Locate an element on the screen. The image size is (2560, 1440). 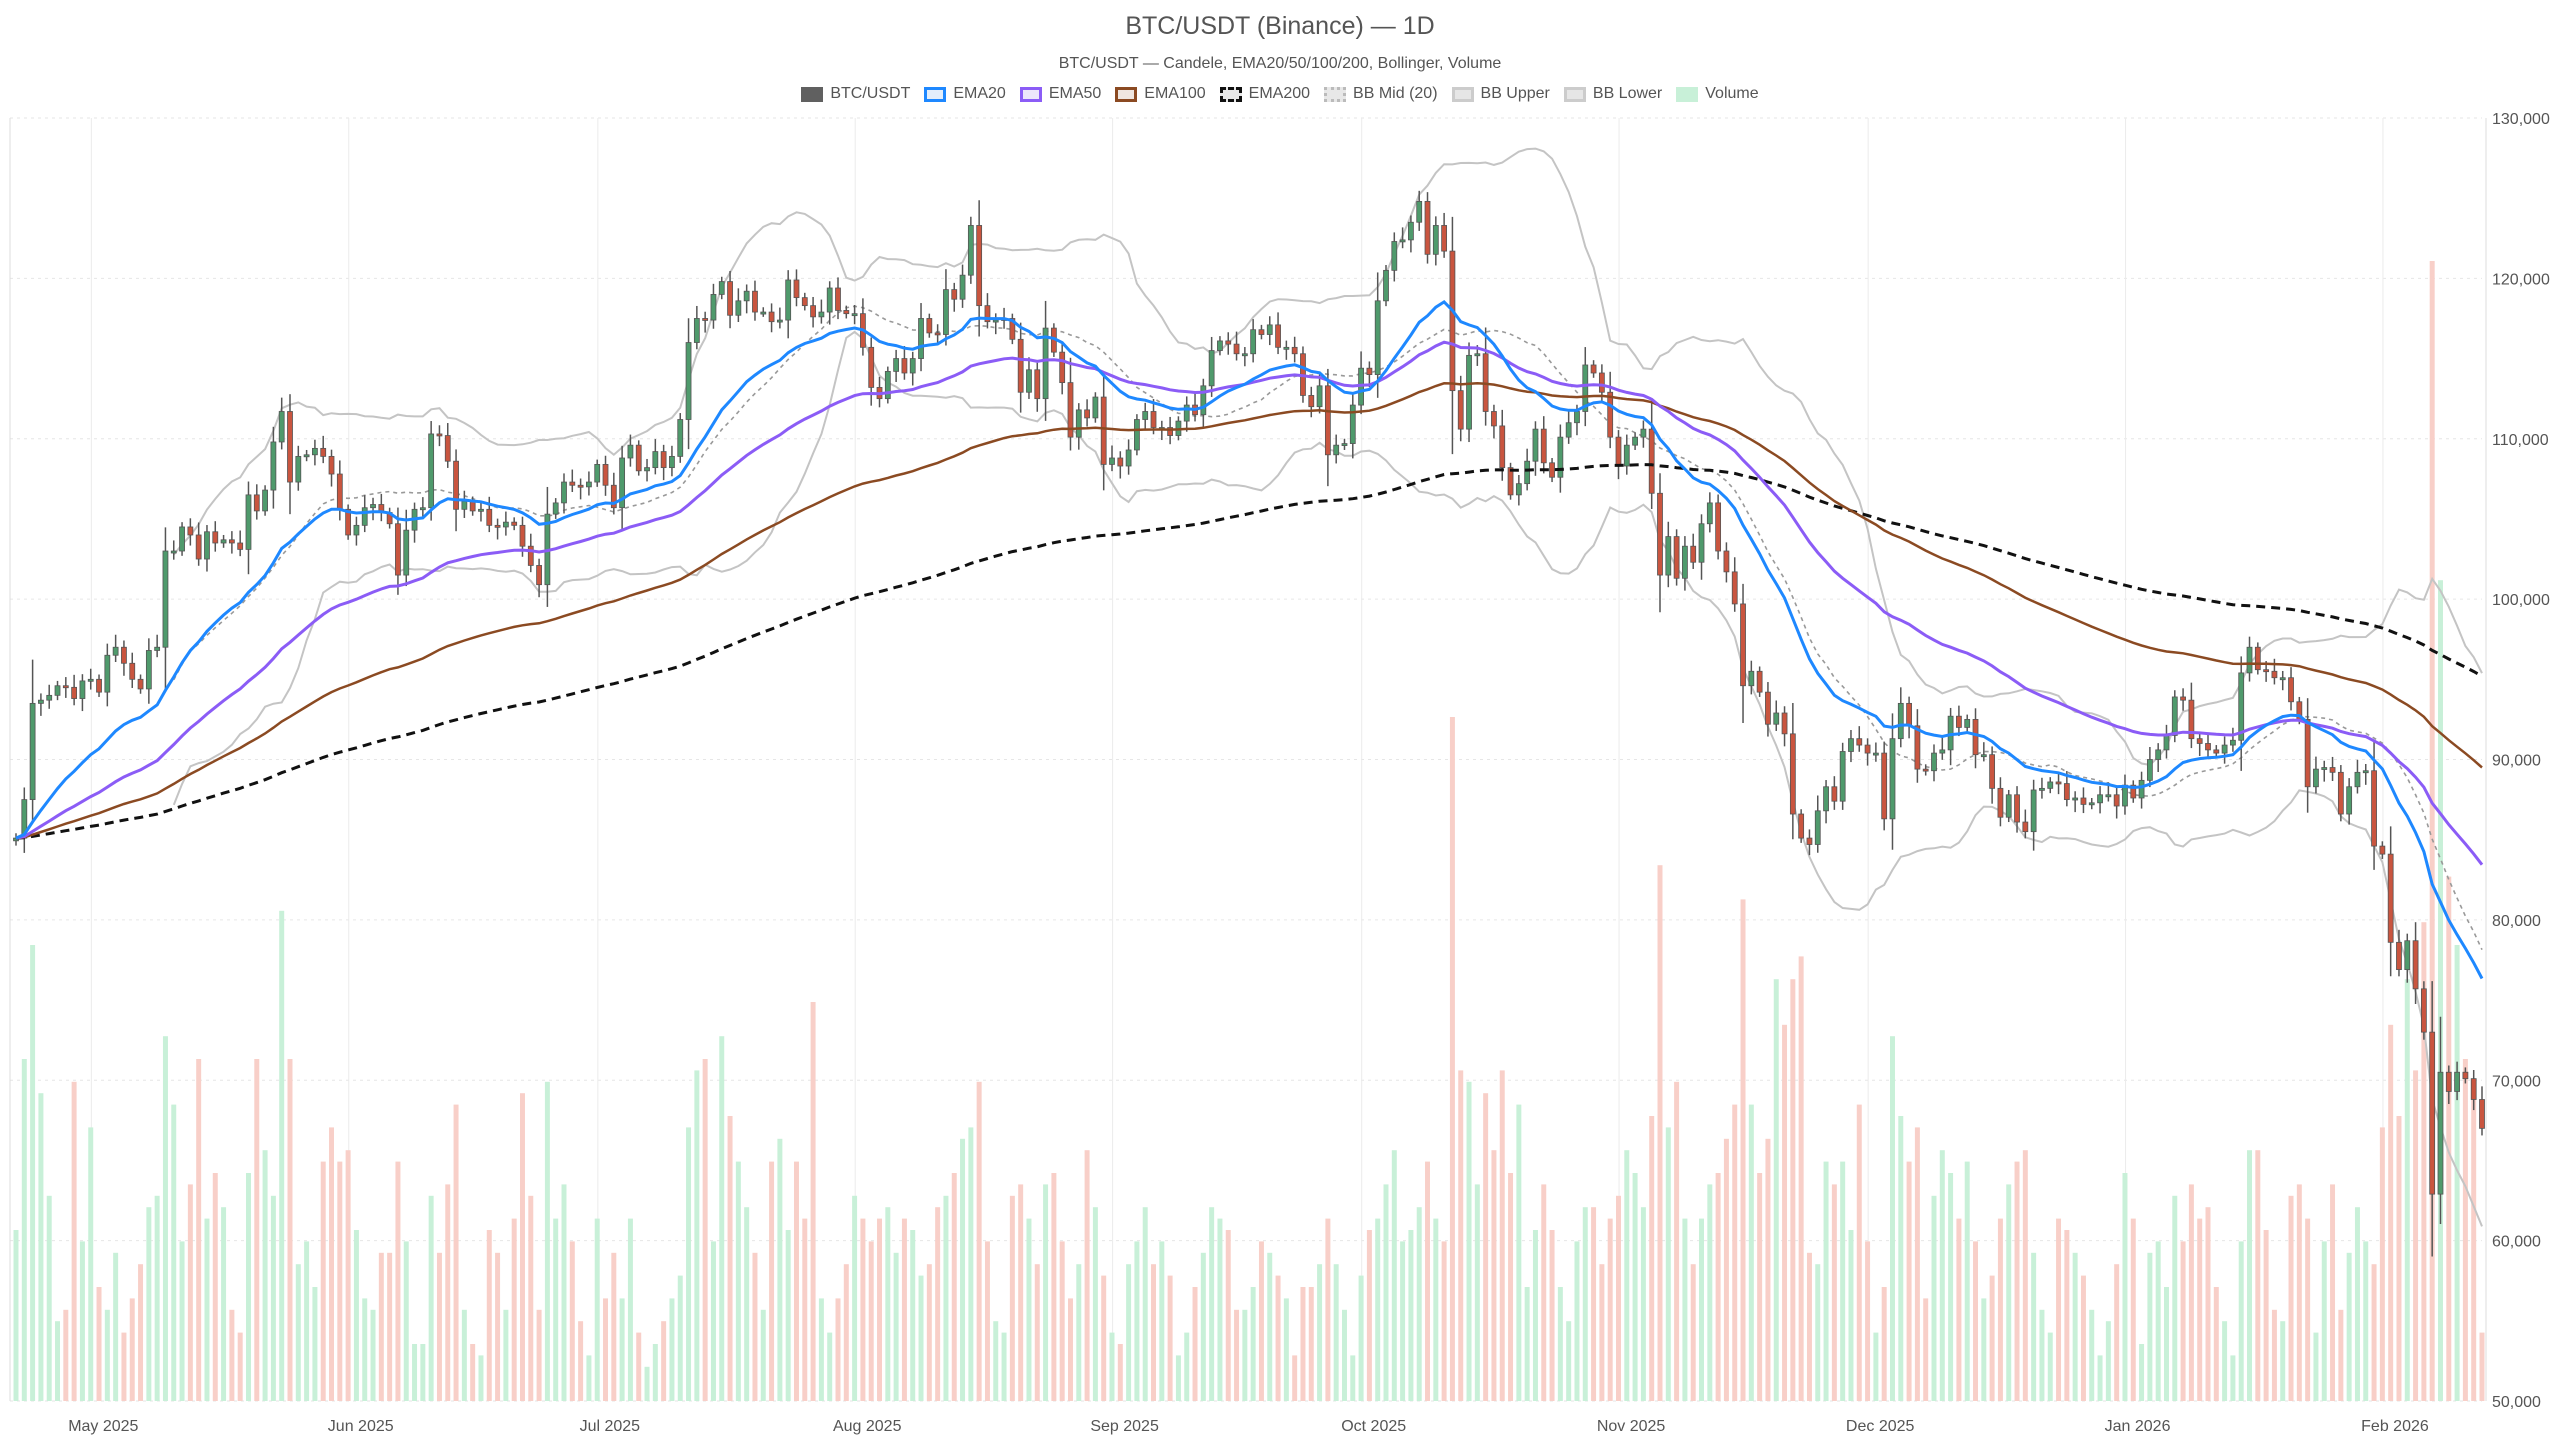
x-tick-label: Nov 2025 is located at coordinates (1631, 1426).